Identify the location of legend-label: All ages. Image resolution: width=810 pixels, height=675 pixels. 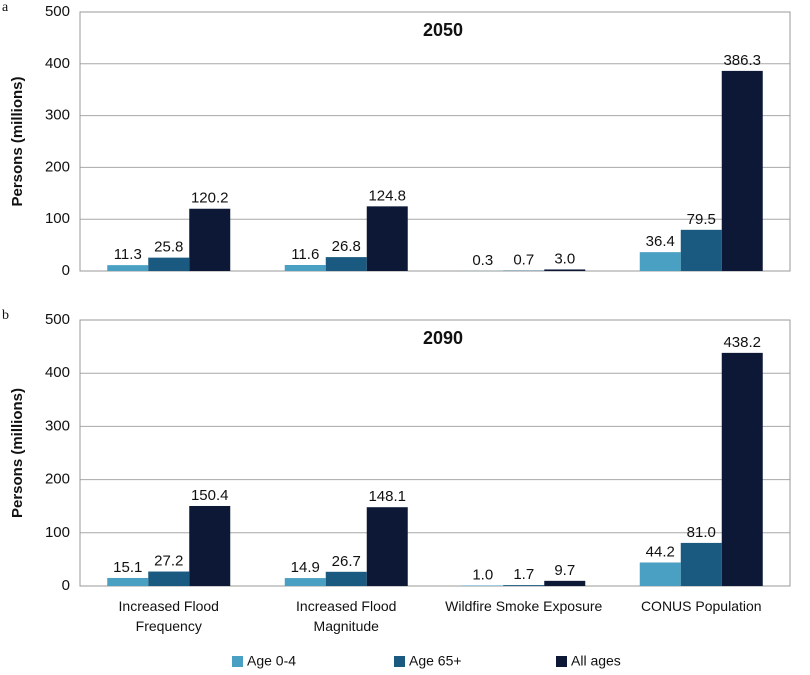
(596, 661).